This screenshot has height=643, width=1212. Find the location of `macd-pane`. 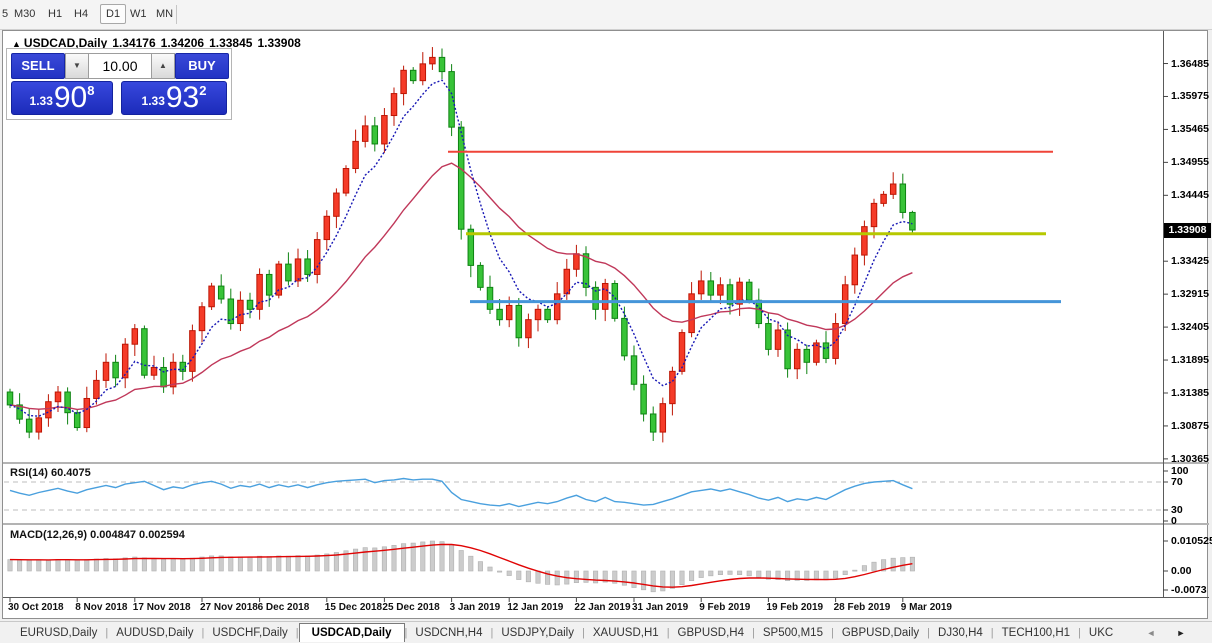

macd-pane is located at coordinates (461, 566).